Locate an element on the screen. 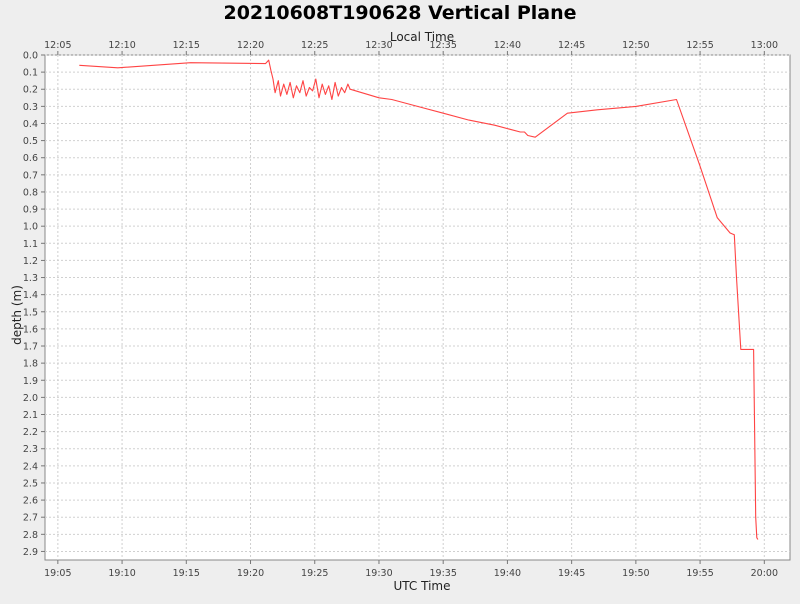 The height and width of the screenshot is (604, 800). y-tick-label: 2.4 is located at coordinates (30, 466).